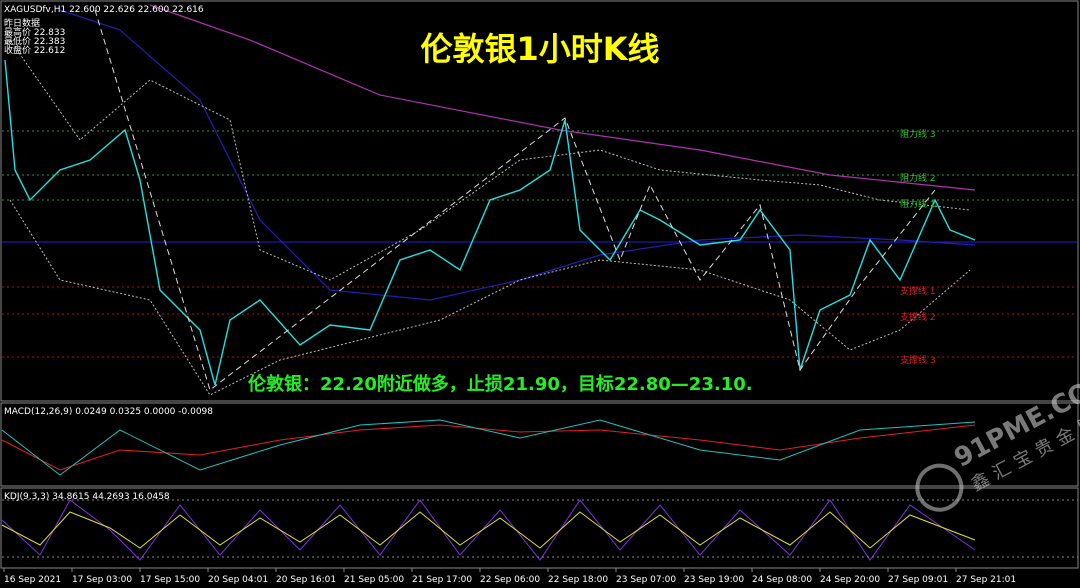 This screenshot has width=1080, height=588. Describe the element at coordinates (374, 580) in the screenshot. I see `time-label: 21 Sep 05:00` at that location.